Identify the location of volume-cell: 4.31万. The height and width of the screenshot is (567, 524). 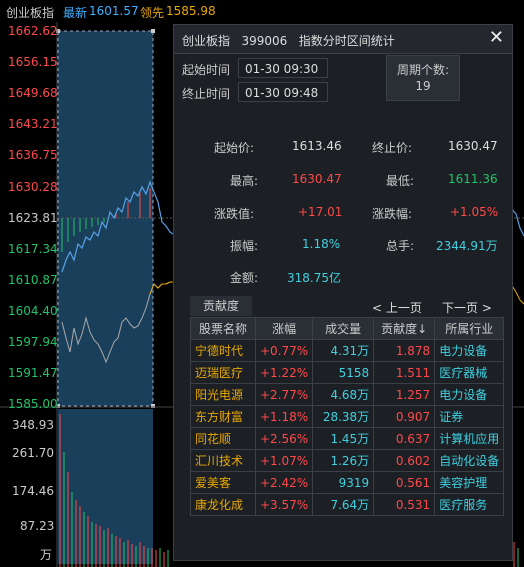
(343, 350).